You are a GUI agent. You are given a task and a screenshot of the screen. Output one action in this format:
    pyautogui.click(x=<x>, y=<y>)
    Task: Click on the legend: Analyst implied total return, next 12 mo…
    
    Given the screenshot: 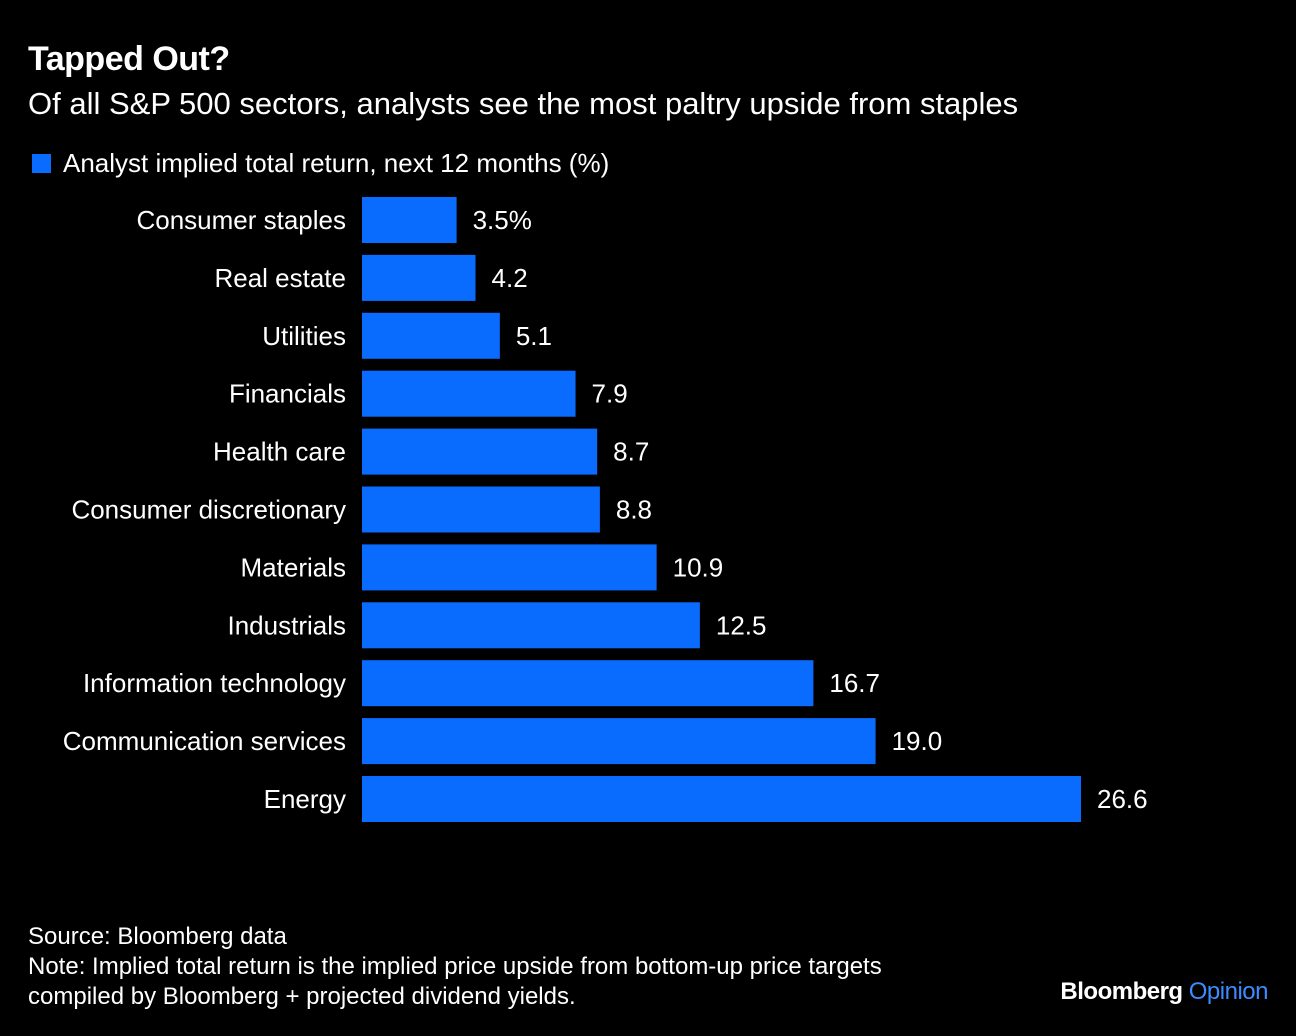 What is the action you would take?
    pyautogui.click(x=320, y=163)
    